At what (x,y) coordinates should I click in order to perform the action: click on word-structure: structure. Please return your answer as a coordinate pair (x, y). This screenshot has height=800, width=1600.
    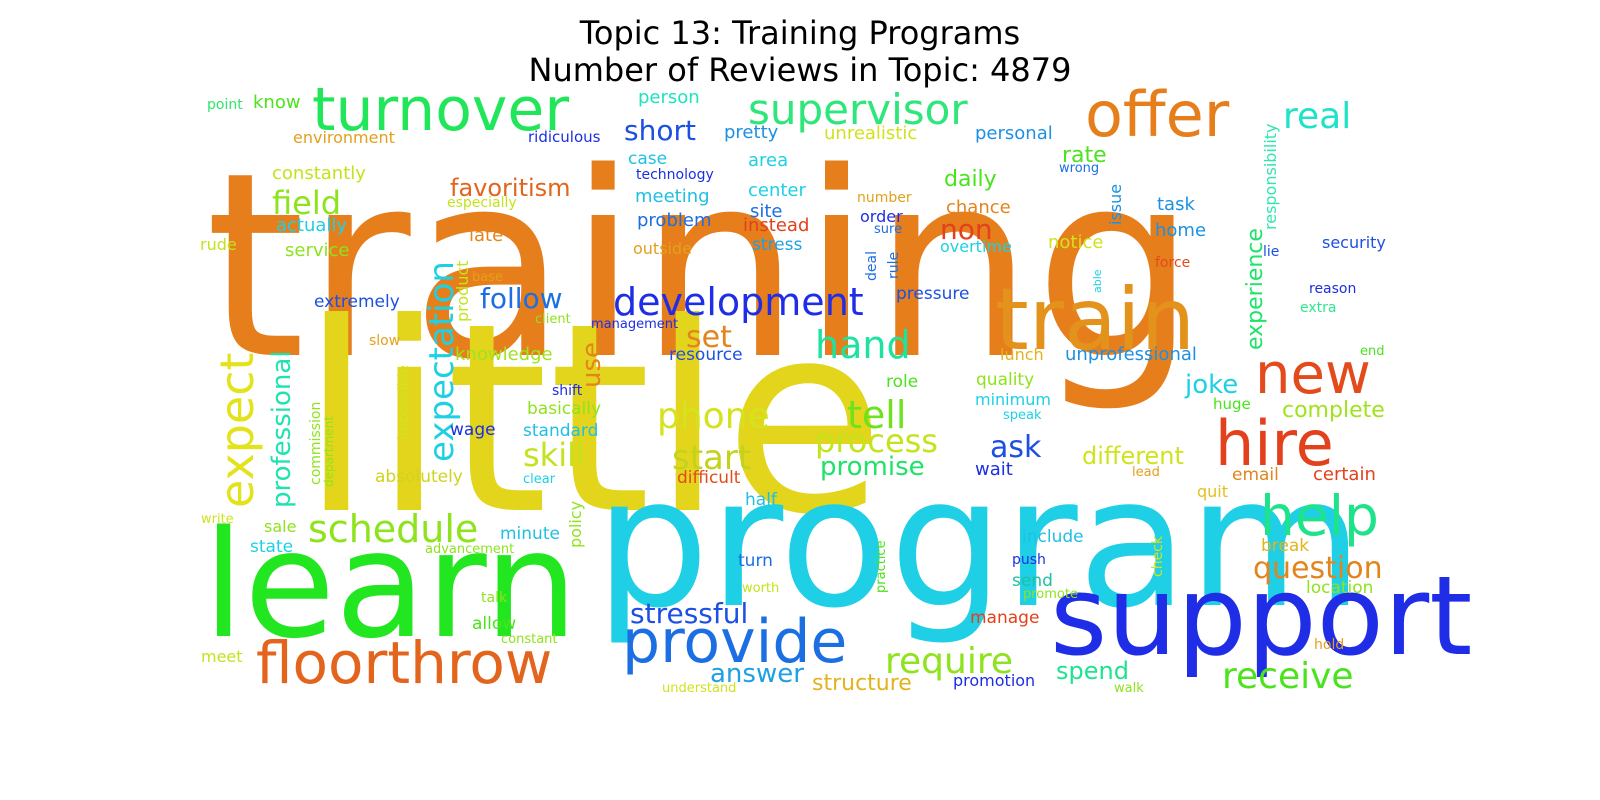
    Looking at the image, I should click on (862, 683).